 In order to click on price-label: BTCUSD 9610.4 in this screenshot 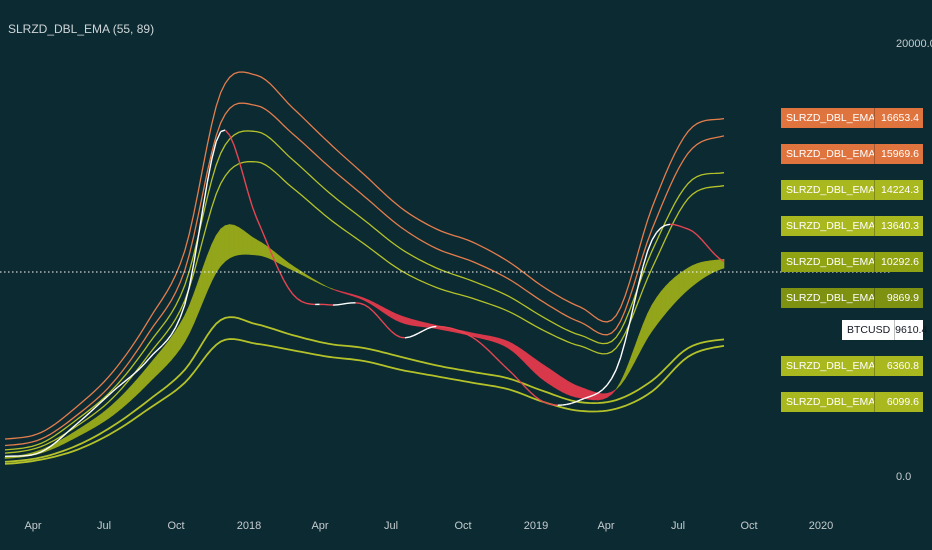, I will do `click(884, 330)`.